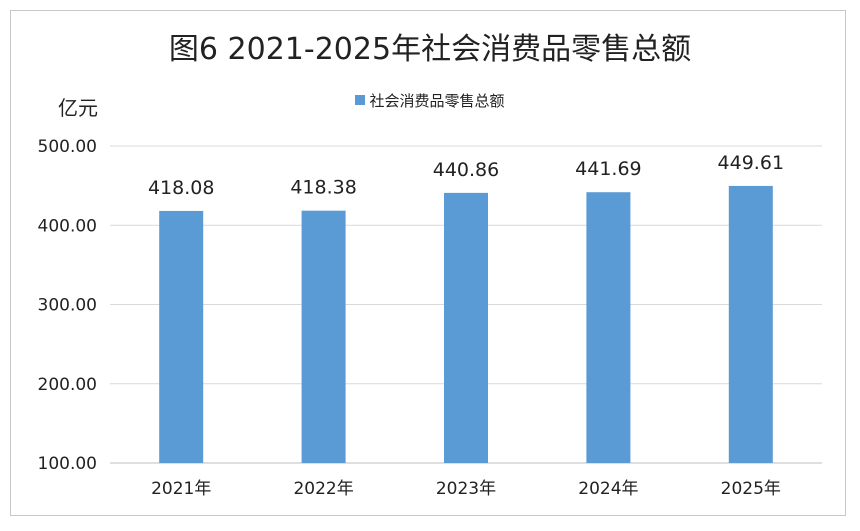 This screenshot has height=531, width=860. What do you see at coordinates (67, 464) in the screenshot?
I see `y-tick-label: 100.00` at bounding box center [67, 464].